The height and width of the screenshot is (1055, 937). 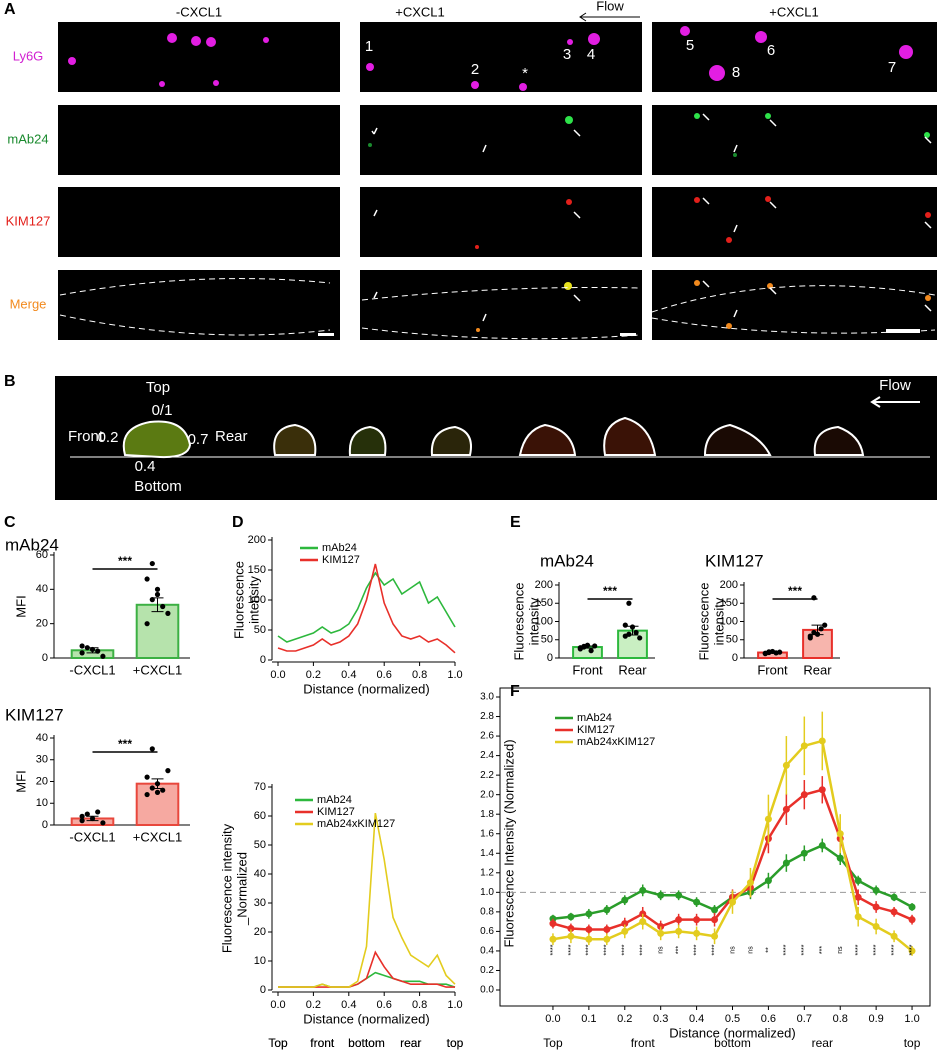 What do you see at coordinates (384, 1005) in the screenshot?
I see `x-tick-label: 0.6` at bounding box center [384, 1005].